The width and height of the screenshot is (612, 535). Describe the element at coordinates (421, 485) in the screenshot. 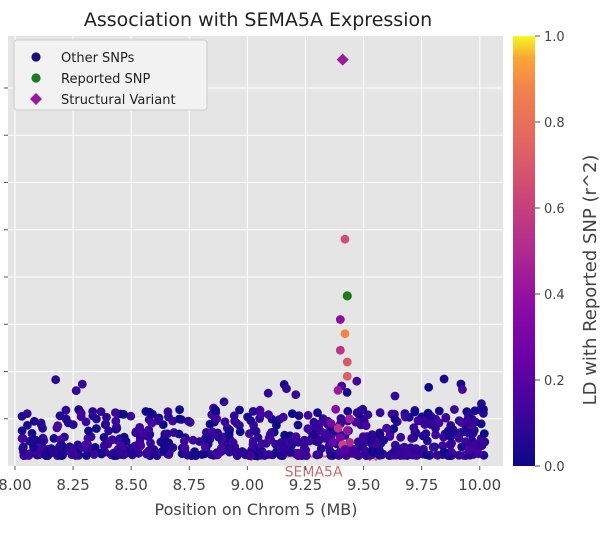

I see `x-tick-label: 9.75` at that location.